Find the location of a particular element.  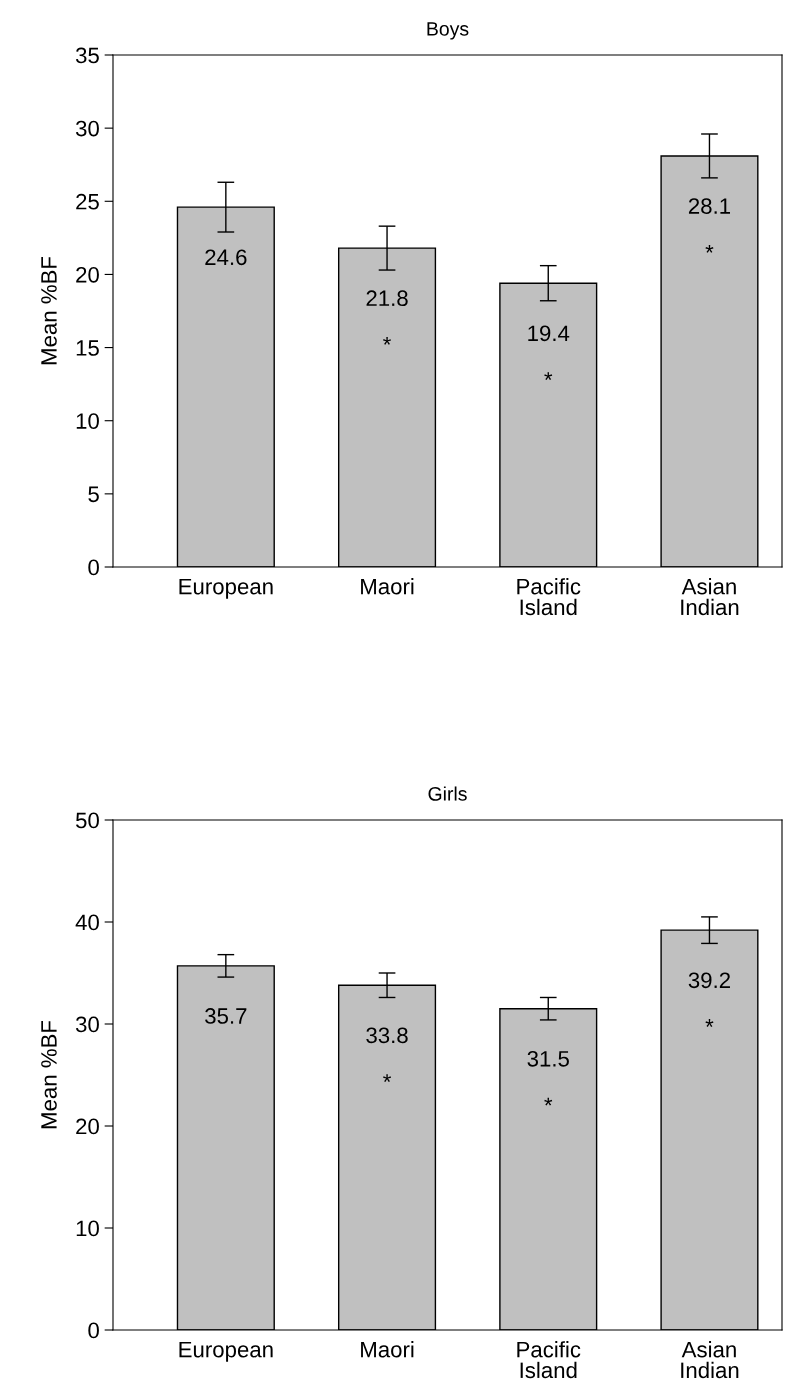

y-tick-label: 50 is located at coordinates (87, 820).